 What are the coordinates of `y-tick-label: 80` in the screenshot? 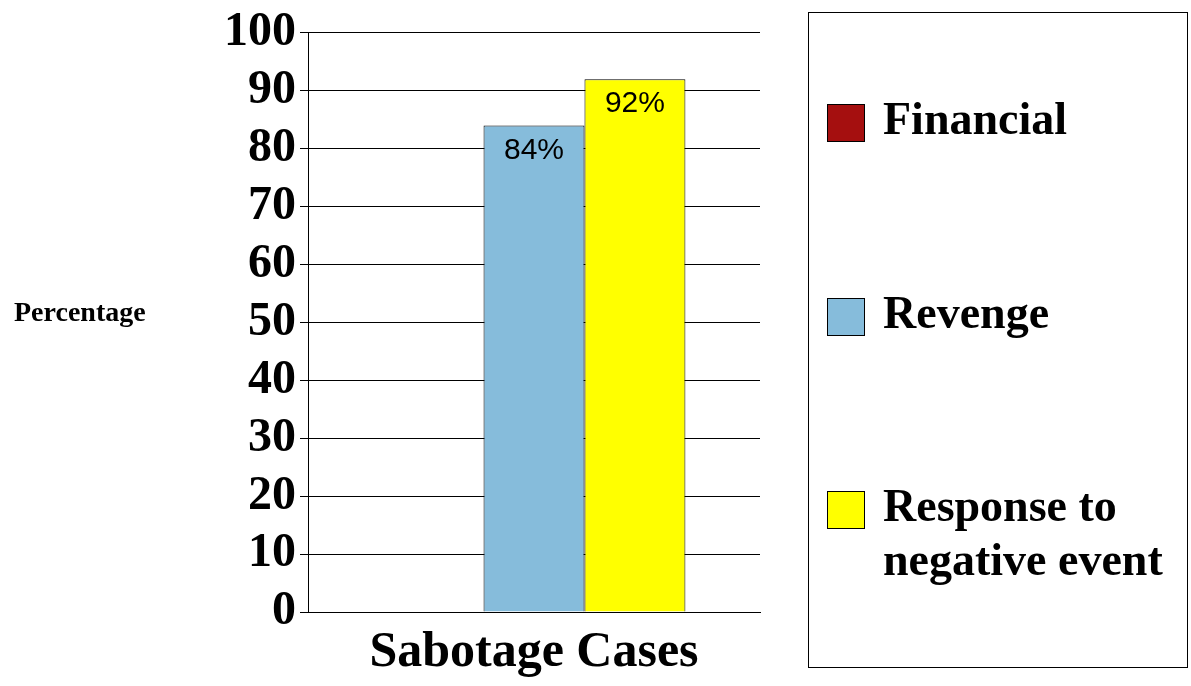 It's located at (272, 145).